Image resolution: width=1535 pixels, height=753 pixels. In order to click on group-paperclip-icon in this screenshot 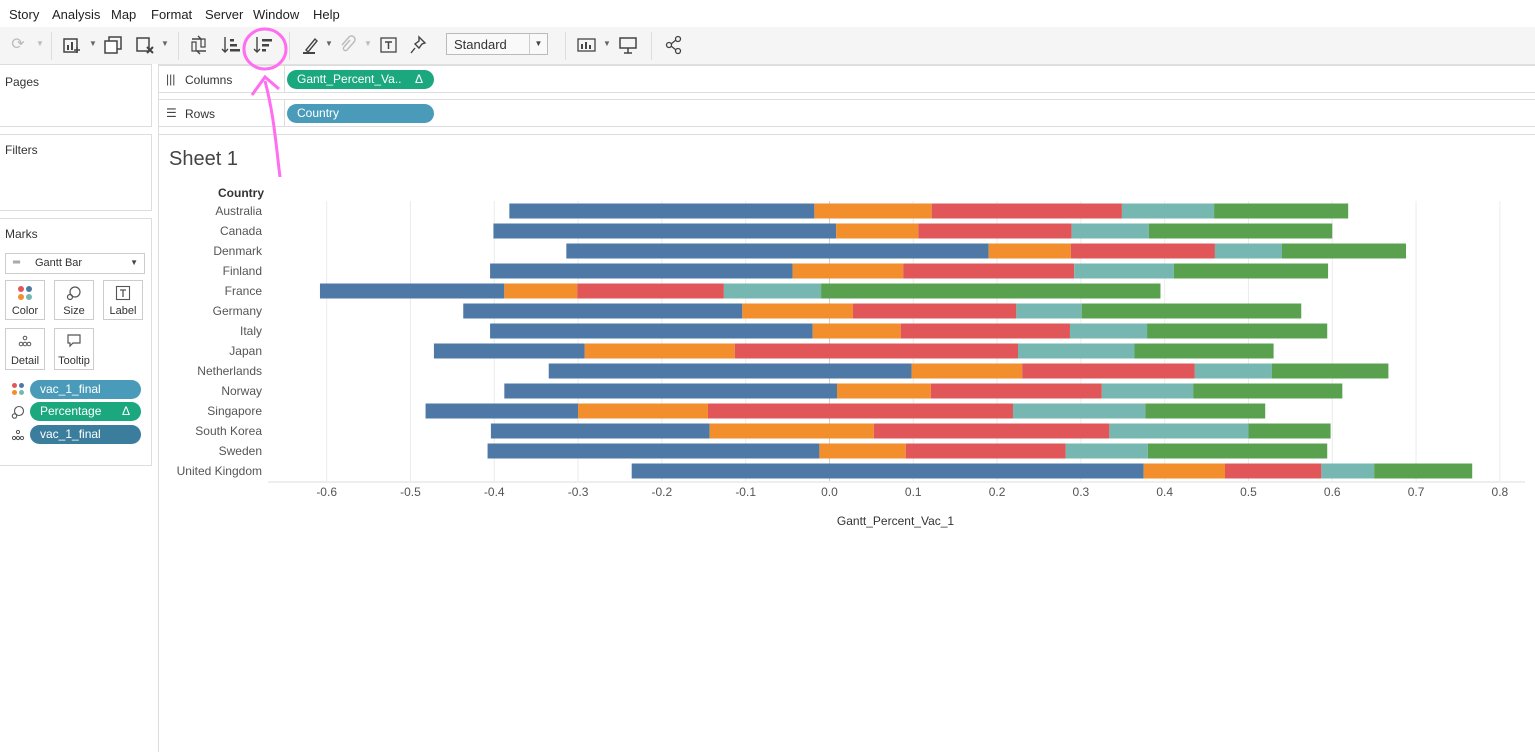, I will do `click(347, 45)`.